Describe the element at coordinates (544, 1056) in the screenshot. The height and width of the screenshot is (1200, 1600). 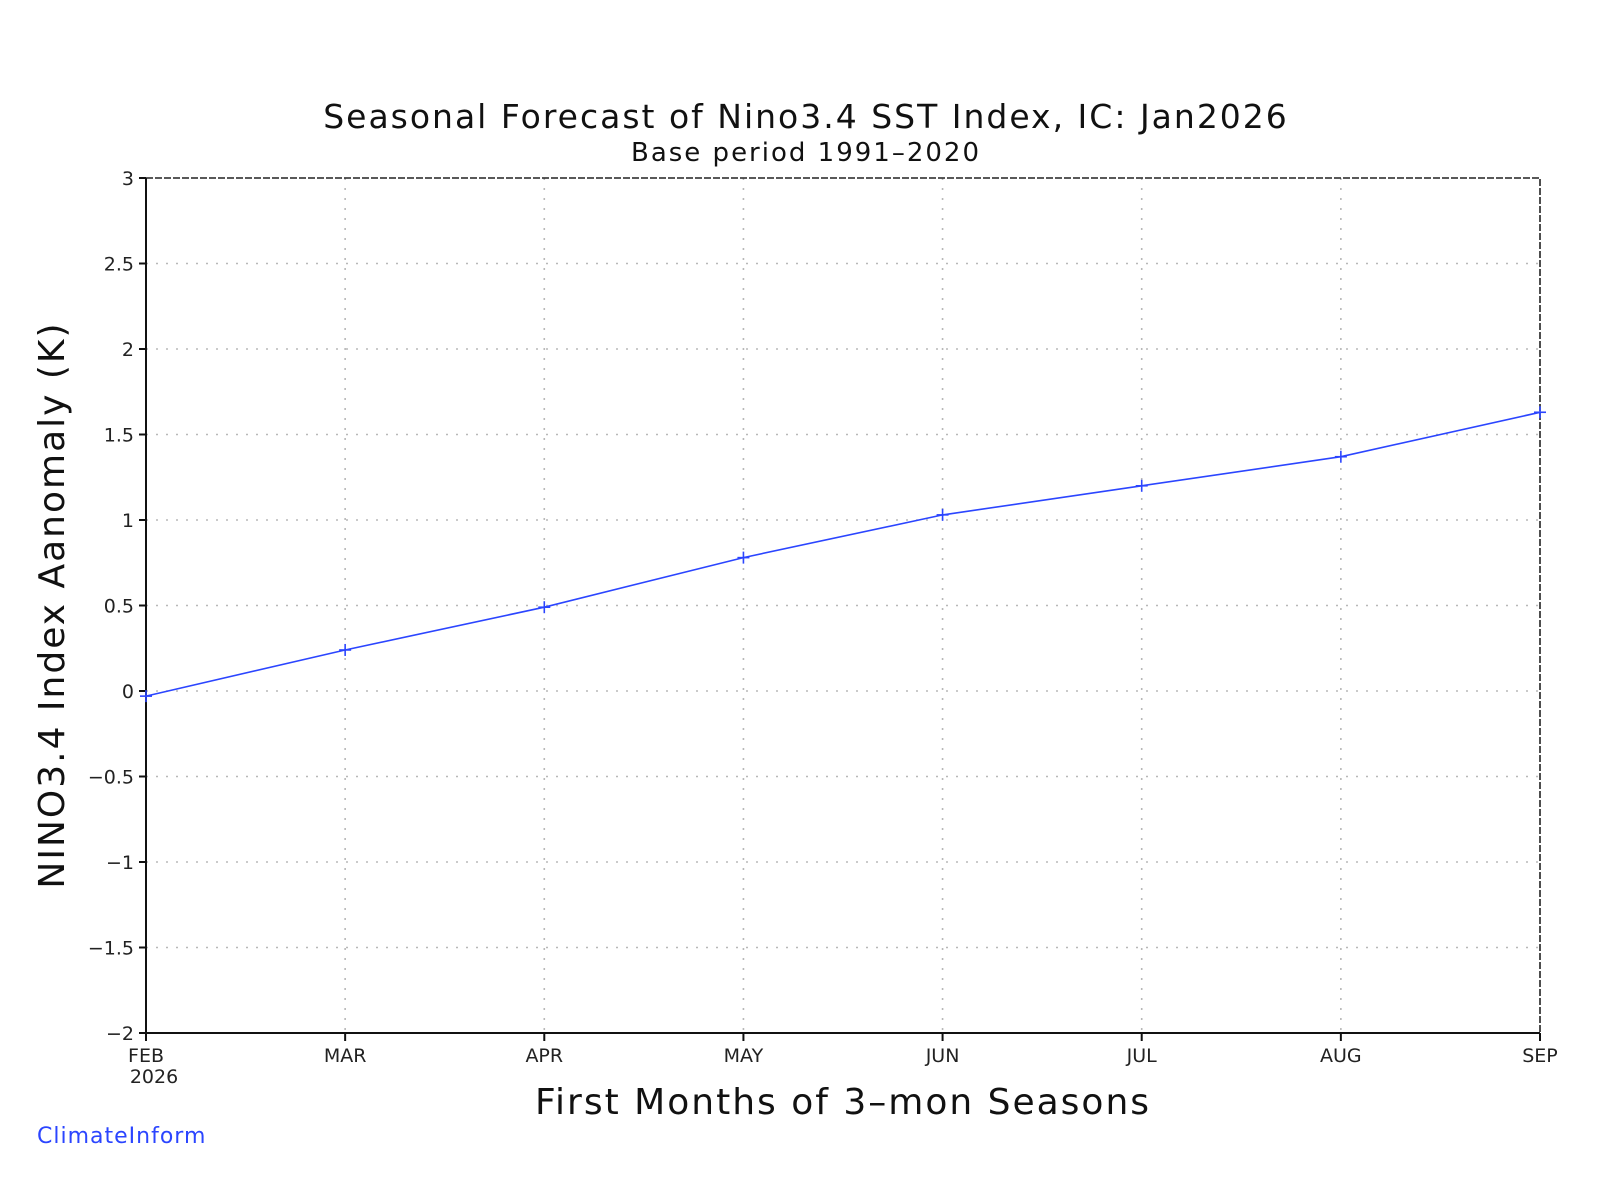
I see `x-tick-label: APR` at that location.